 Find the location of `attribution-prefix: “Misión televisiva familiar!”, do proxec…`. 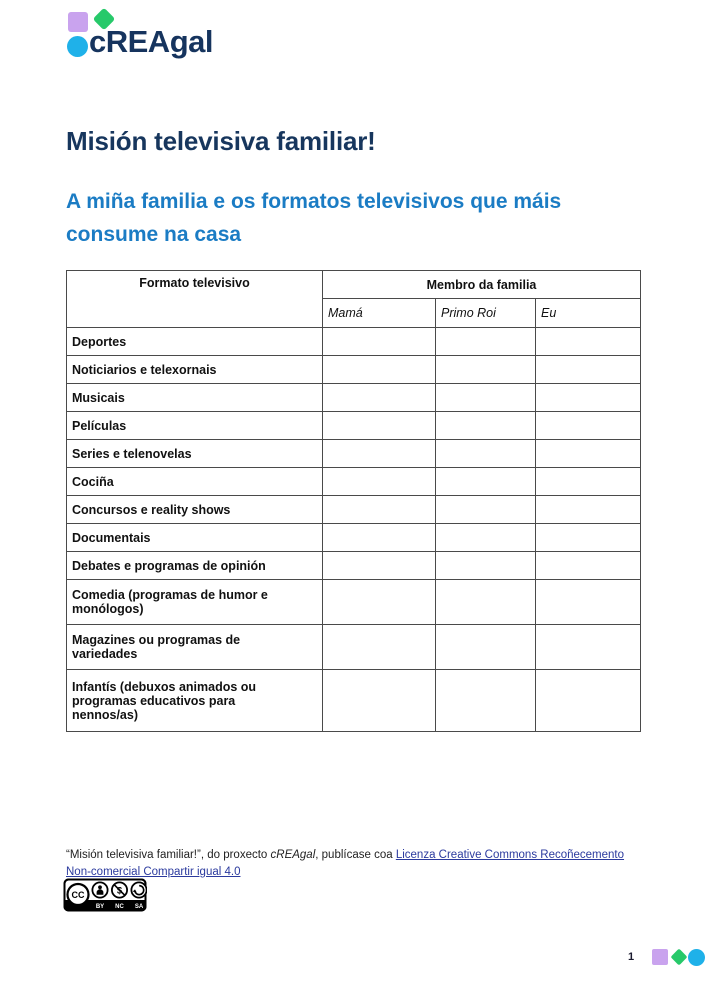

attribution-prefix: “Misión televisiva familiar!”, do proxec… is located at coordinates (168, 854).